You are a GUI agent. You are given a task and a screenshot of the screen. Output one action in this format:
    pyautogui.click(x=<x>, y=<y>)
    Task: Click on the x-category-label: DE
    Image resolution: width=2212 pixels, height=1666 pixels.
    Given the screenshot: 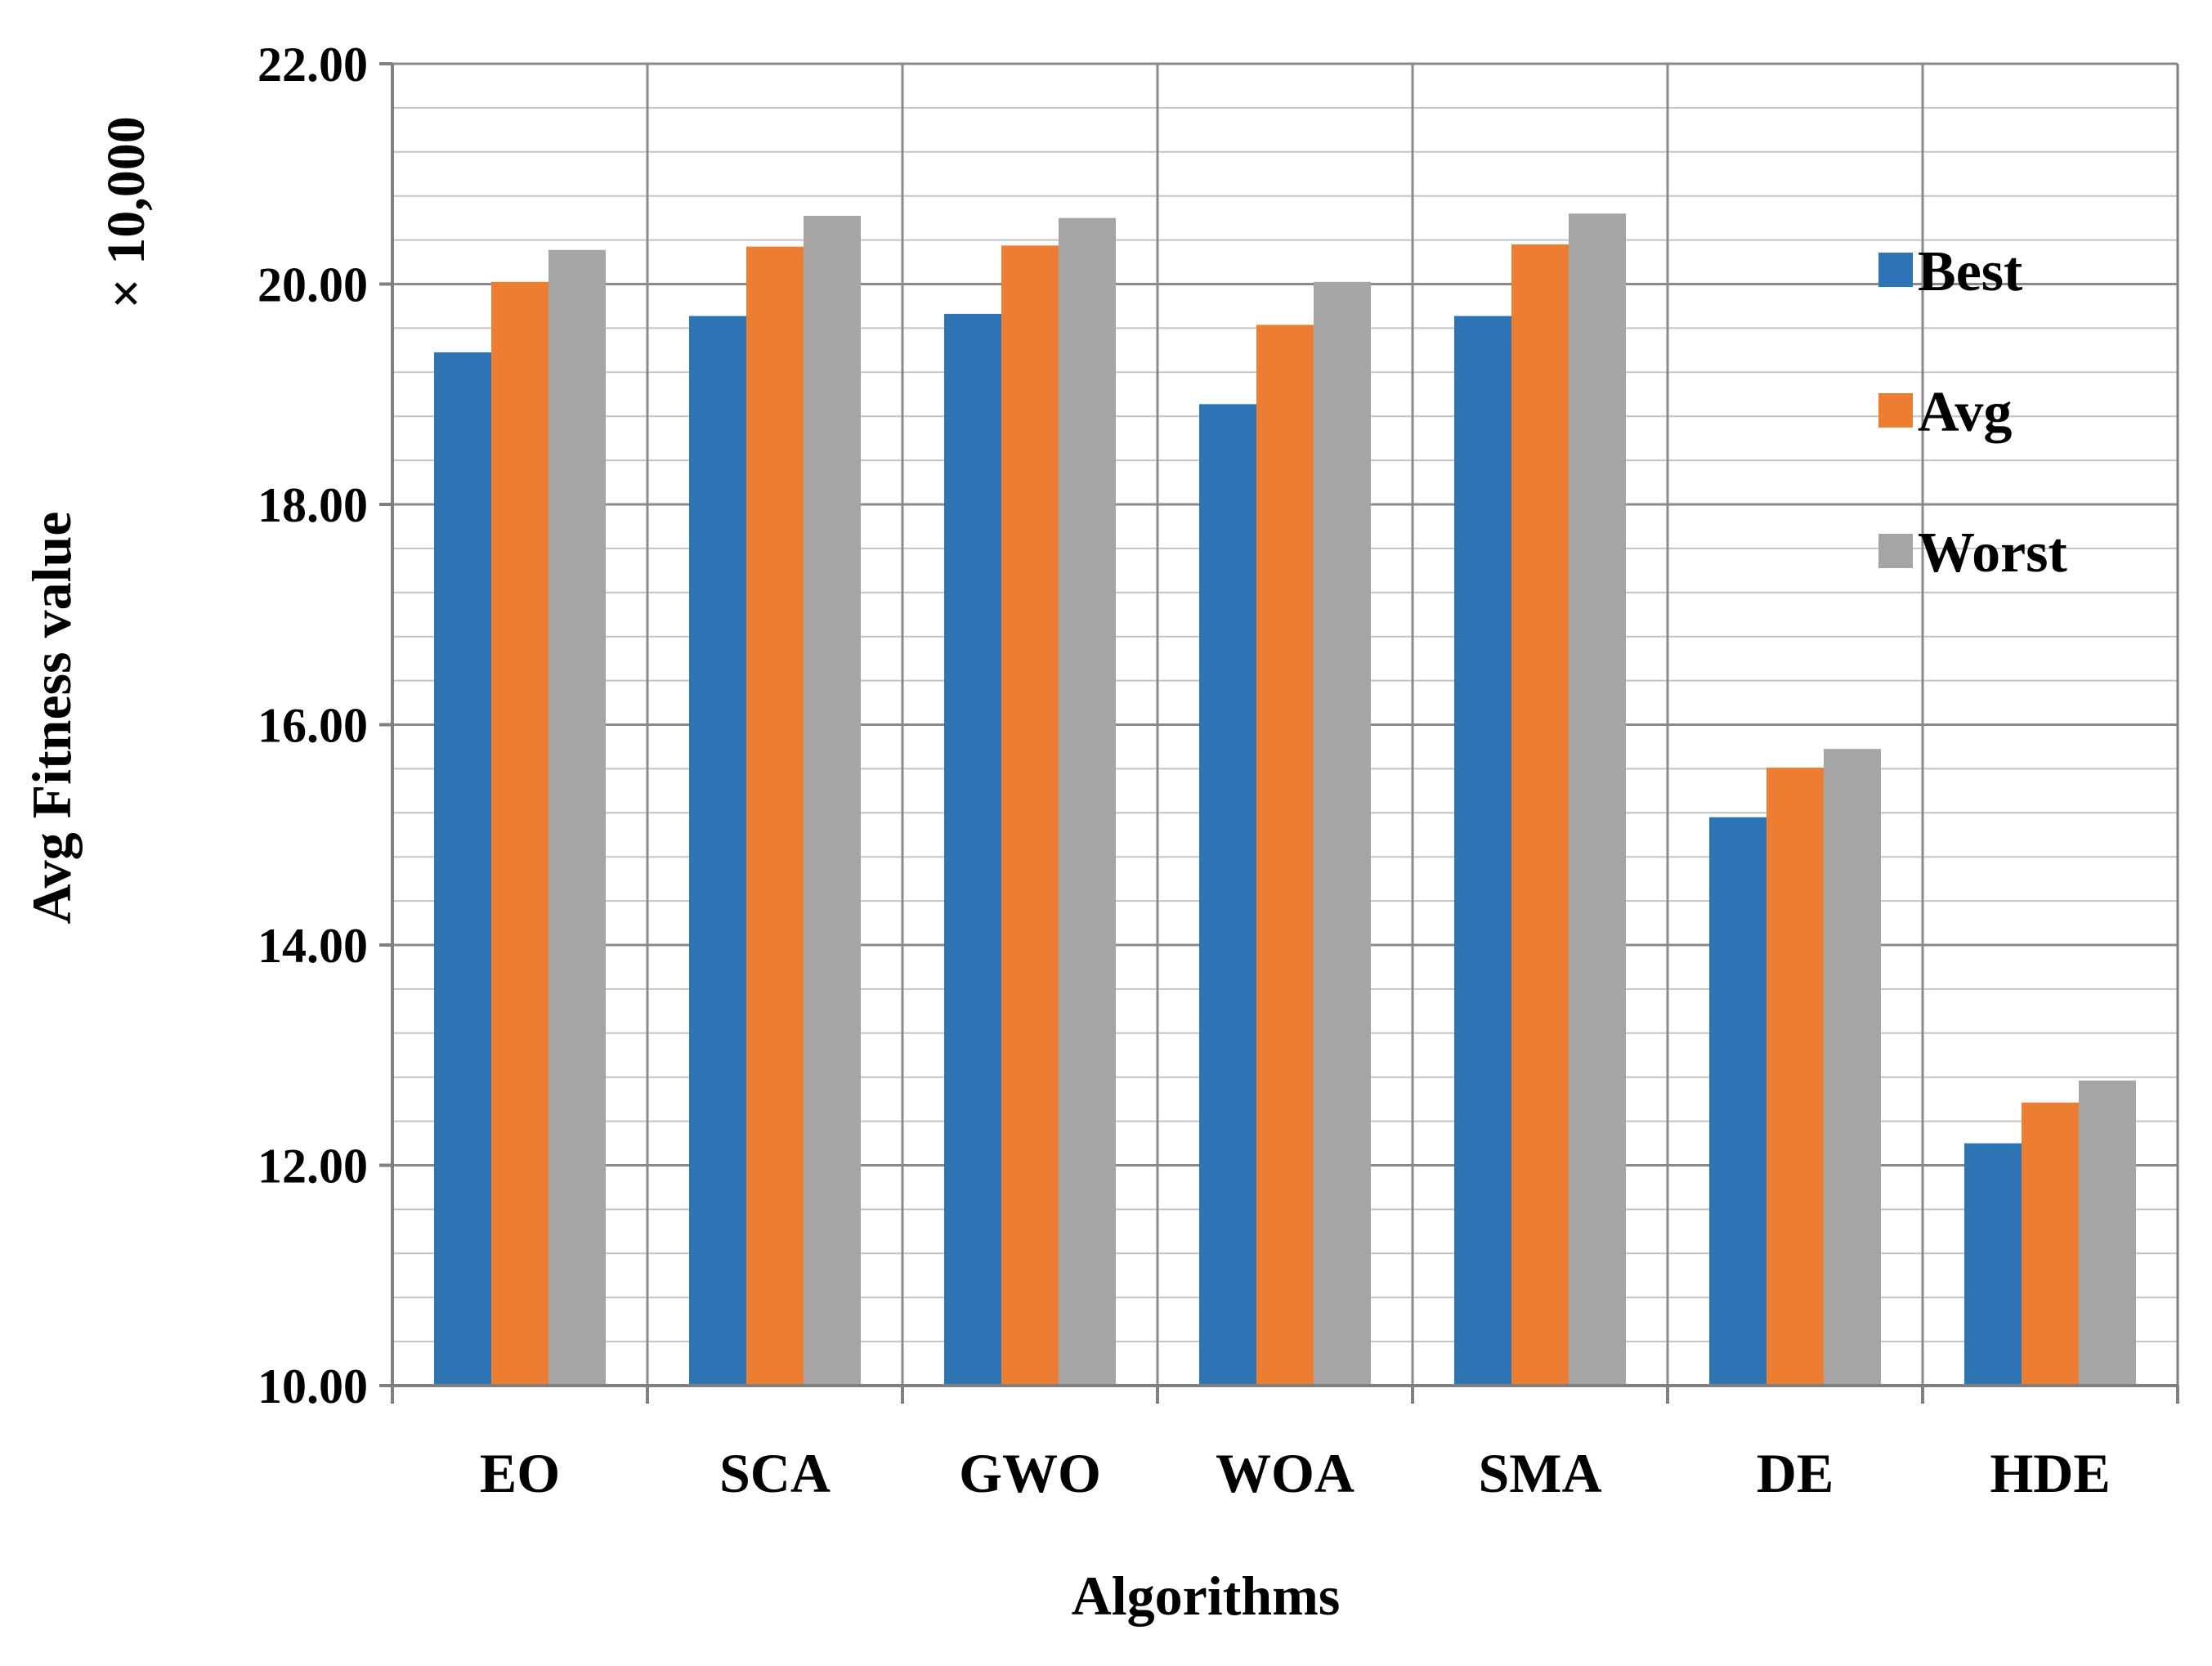 What is the action you would take?
    pyautogui.click(x=1795, y=1473)
    